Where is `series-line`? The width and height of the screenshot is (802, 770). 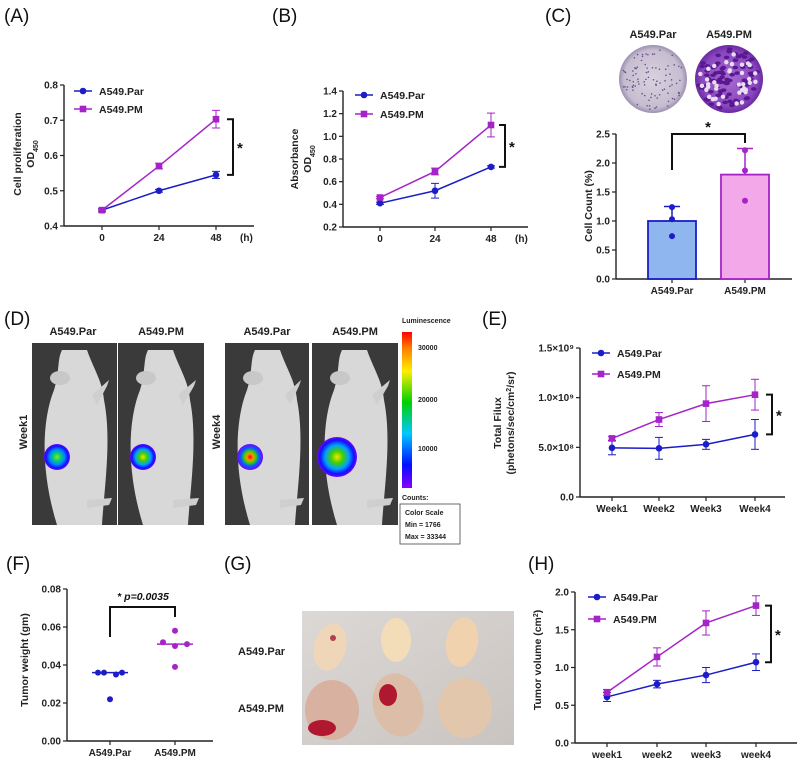
series-line is located at coordinates (683, 416).